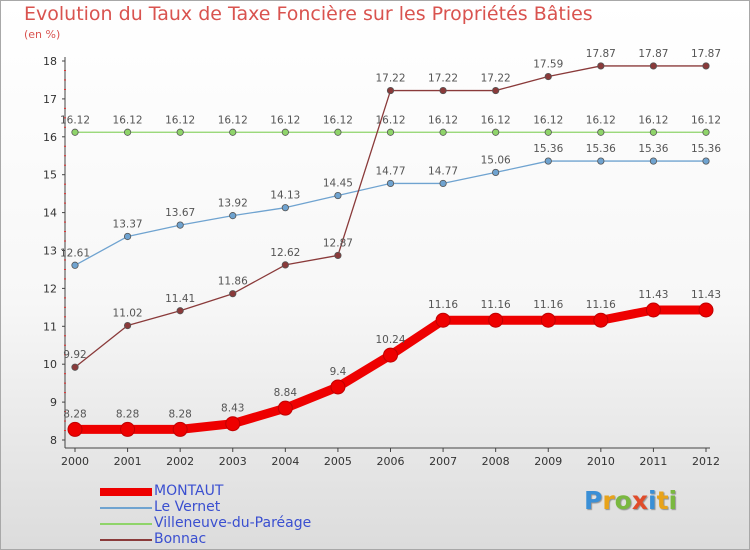  I want to click on data-label: 14.45, so click(338, 184).